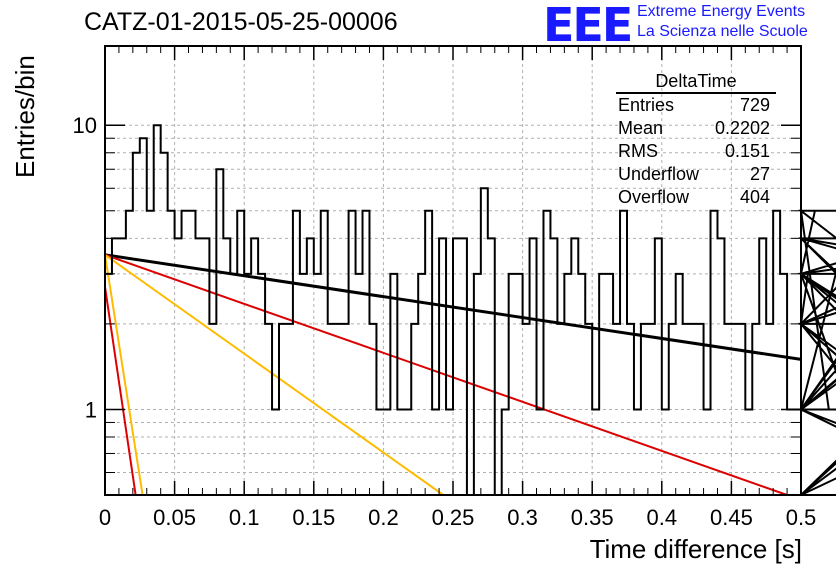  What do you see at coordinates (721, 11) in the screenshot?
I see `tagline-extreme-energy-events: Extreme Energy Events` at bounding box center [721, 11].